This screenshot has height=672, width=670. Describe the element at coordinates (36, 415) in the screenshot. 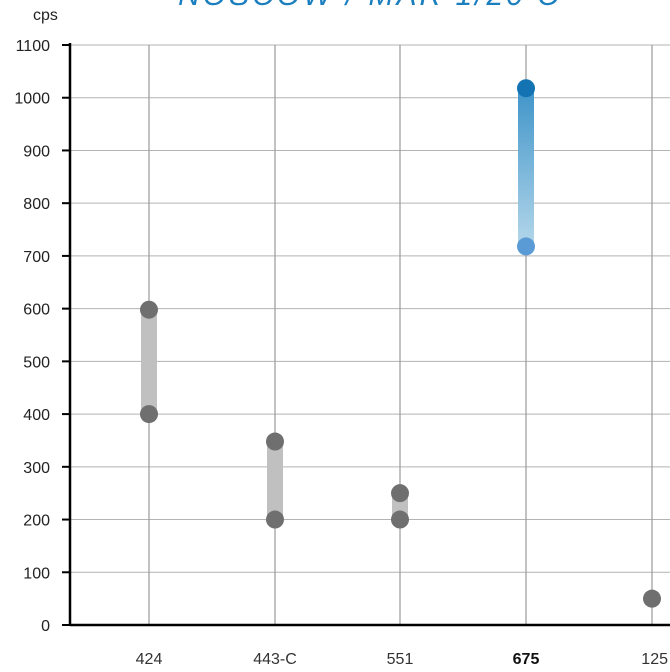

I see `y-tick-label-400: 400` at that location.